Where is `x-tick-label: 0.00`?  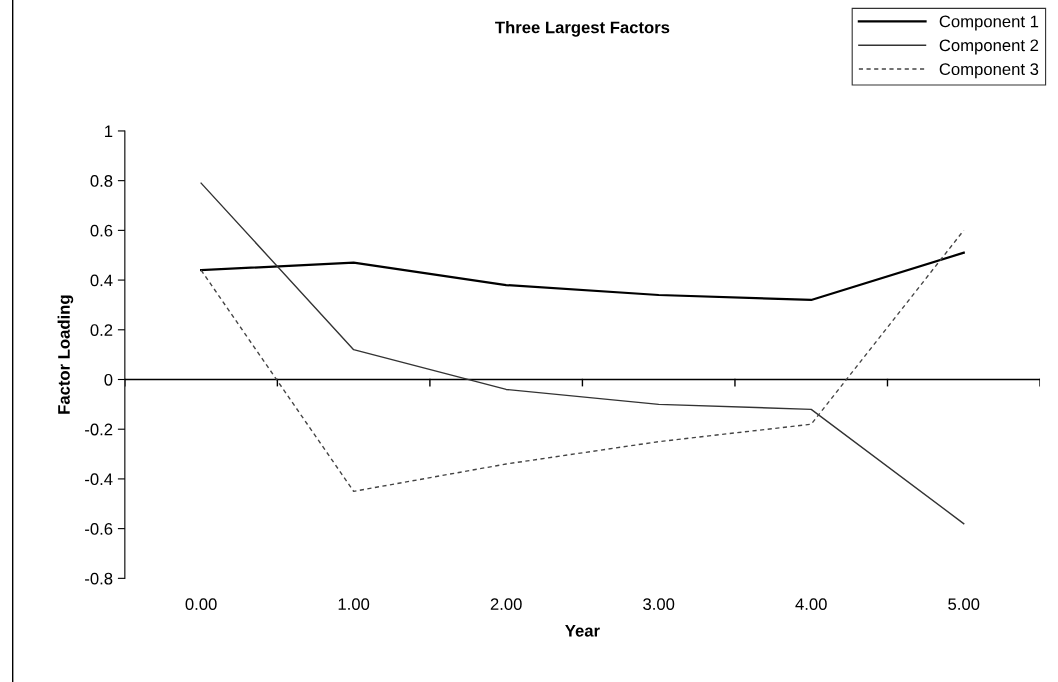
x-tick-label: 0.00 is located at coordinates (201, 604).